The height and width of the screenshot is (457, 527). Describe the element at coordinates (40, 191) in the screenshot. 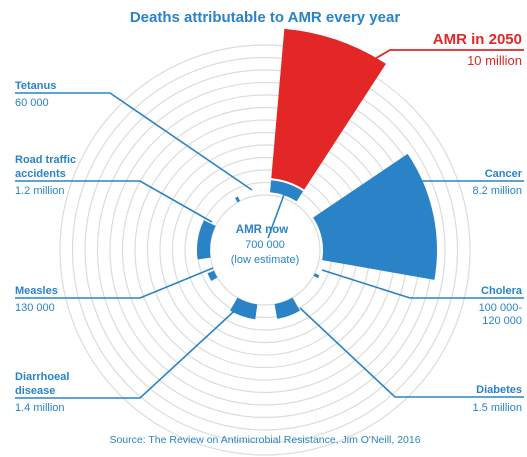

I see `cause-value: 1.2 million` at that location.